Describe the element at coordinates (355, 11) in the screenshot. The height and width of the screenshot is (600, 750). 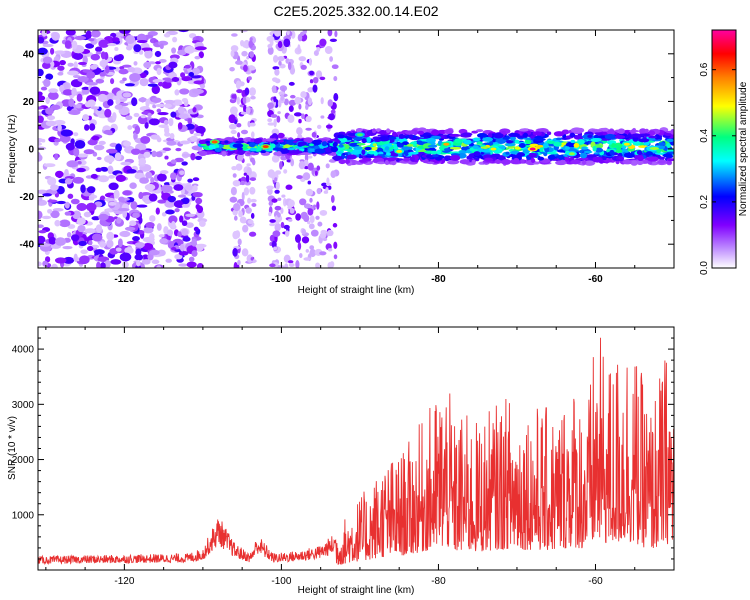
I see `chart-title: C2E5.2025.332.00.14.E02` at that location.